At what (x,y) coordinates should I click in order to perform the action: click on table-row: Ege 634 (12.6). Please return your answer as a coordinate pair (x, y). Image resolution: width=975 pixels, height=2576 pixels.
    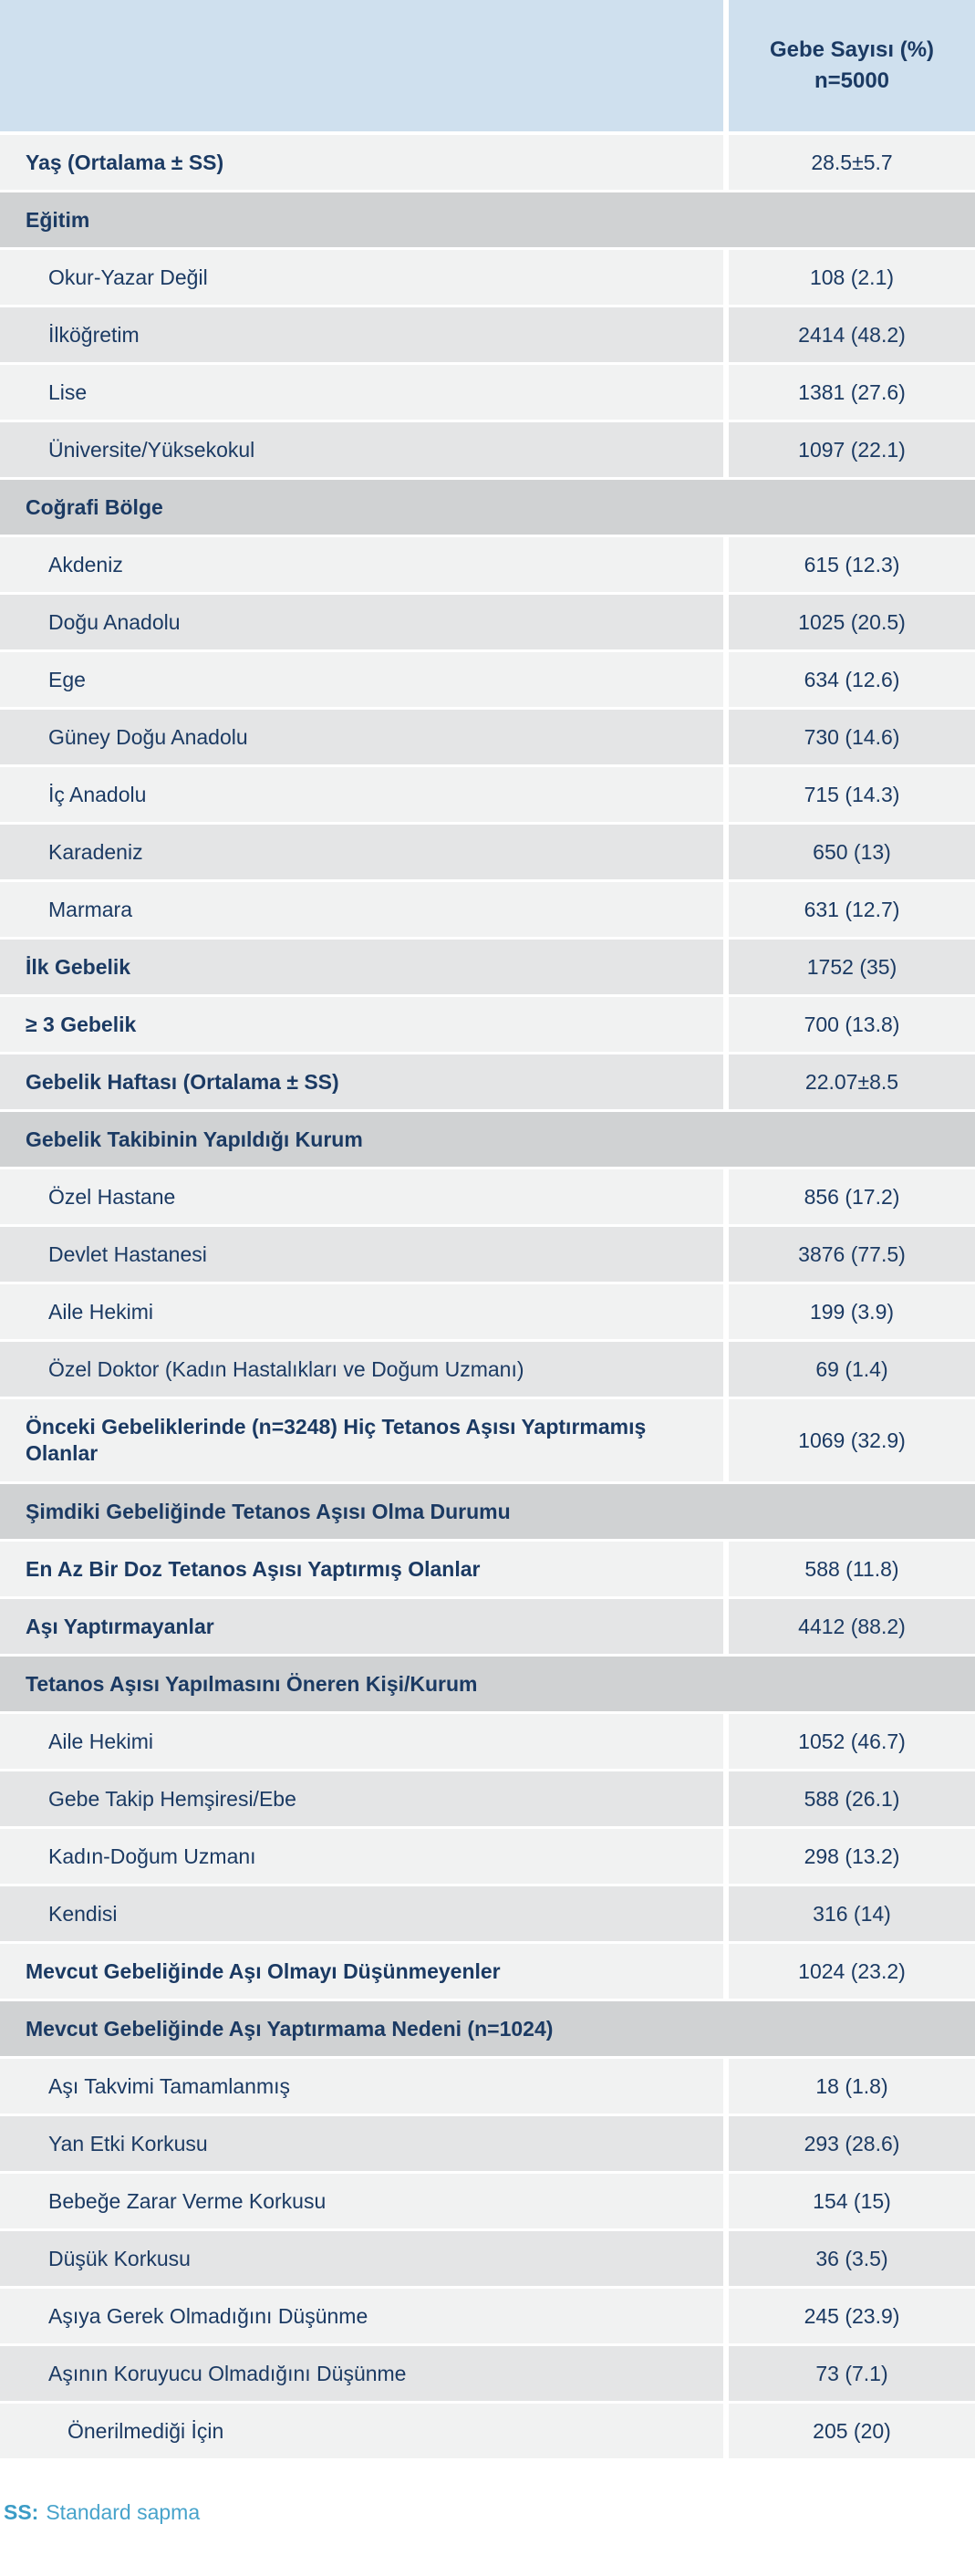
    Looking at the image, I should click on (487, 679).